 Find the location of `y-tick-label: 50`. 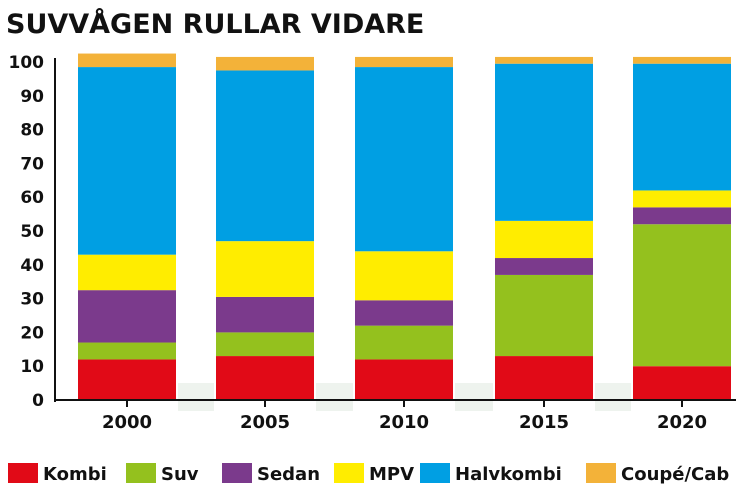

y-tick-label: 50 is located at coordinates (32, 232).